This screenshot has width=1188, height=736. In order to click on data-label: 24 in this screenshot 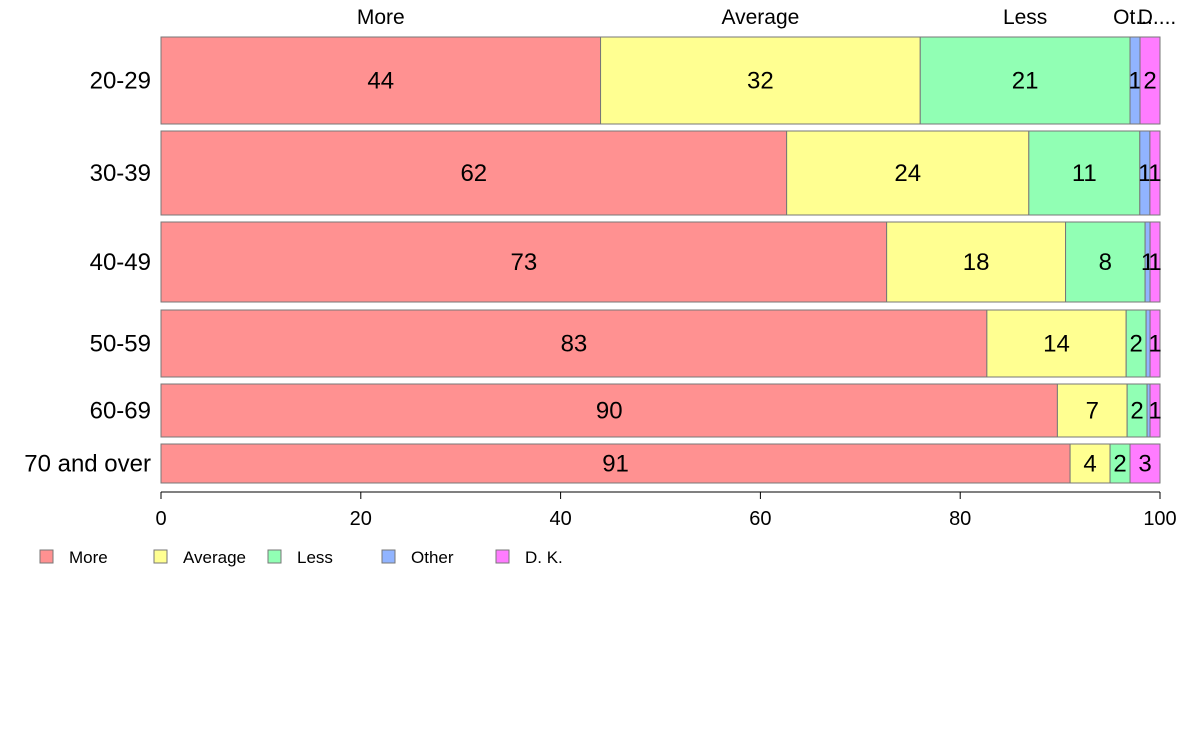, I will do `click(907, 173)`.